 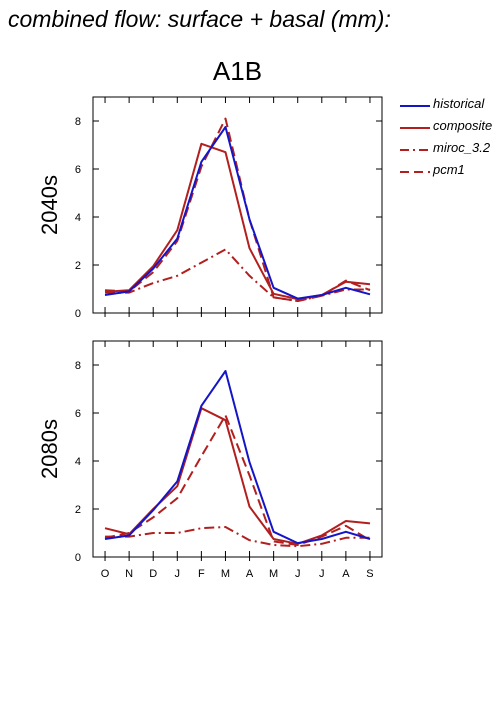 I want to click on legend-item-historical: historical, so click(x=450, y=107).